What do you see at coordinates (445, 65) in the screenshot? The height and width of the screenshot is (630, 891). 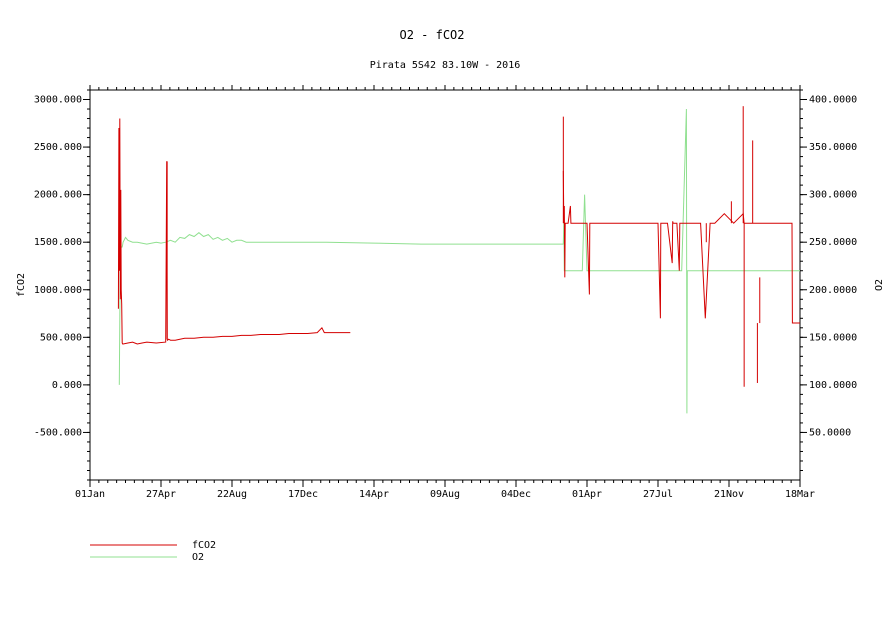 I see `chart-subtitle: Pirata 5S42 83.10W - 2016` at bounding box center [445, 65].